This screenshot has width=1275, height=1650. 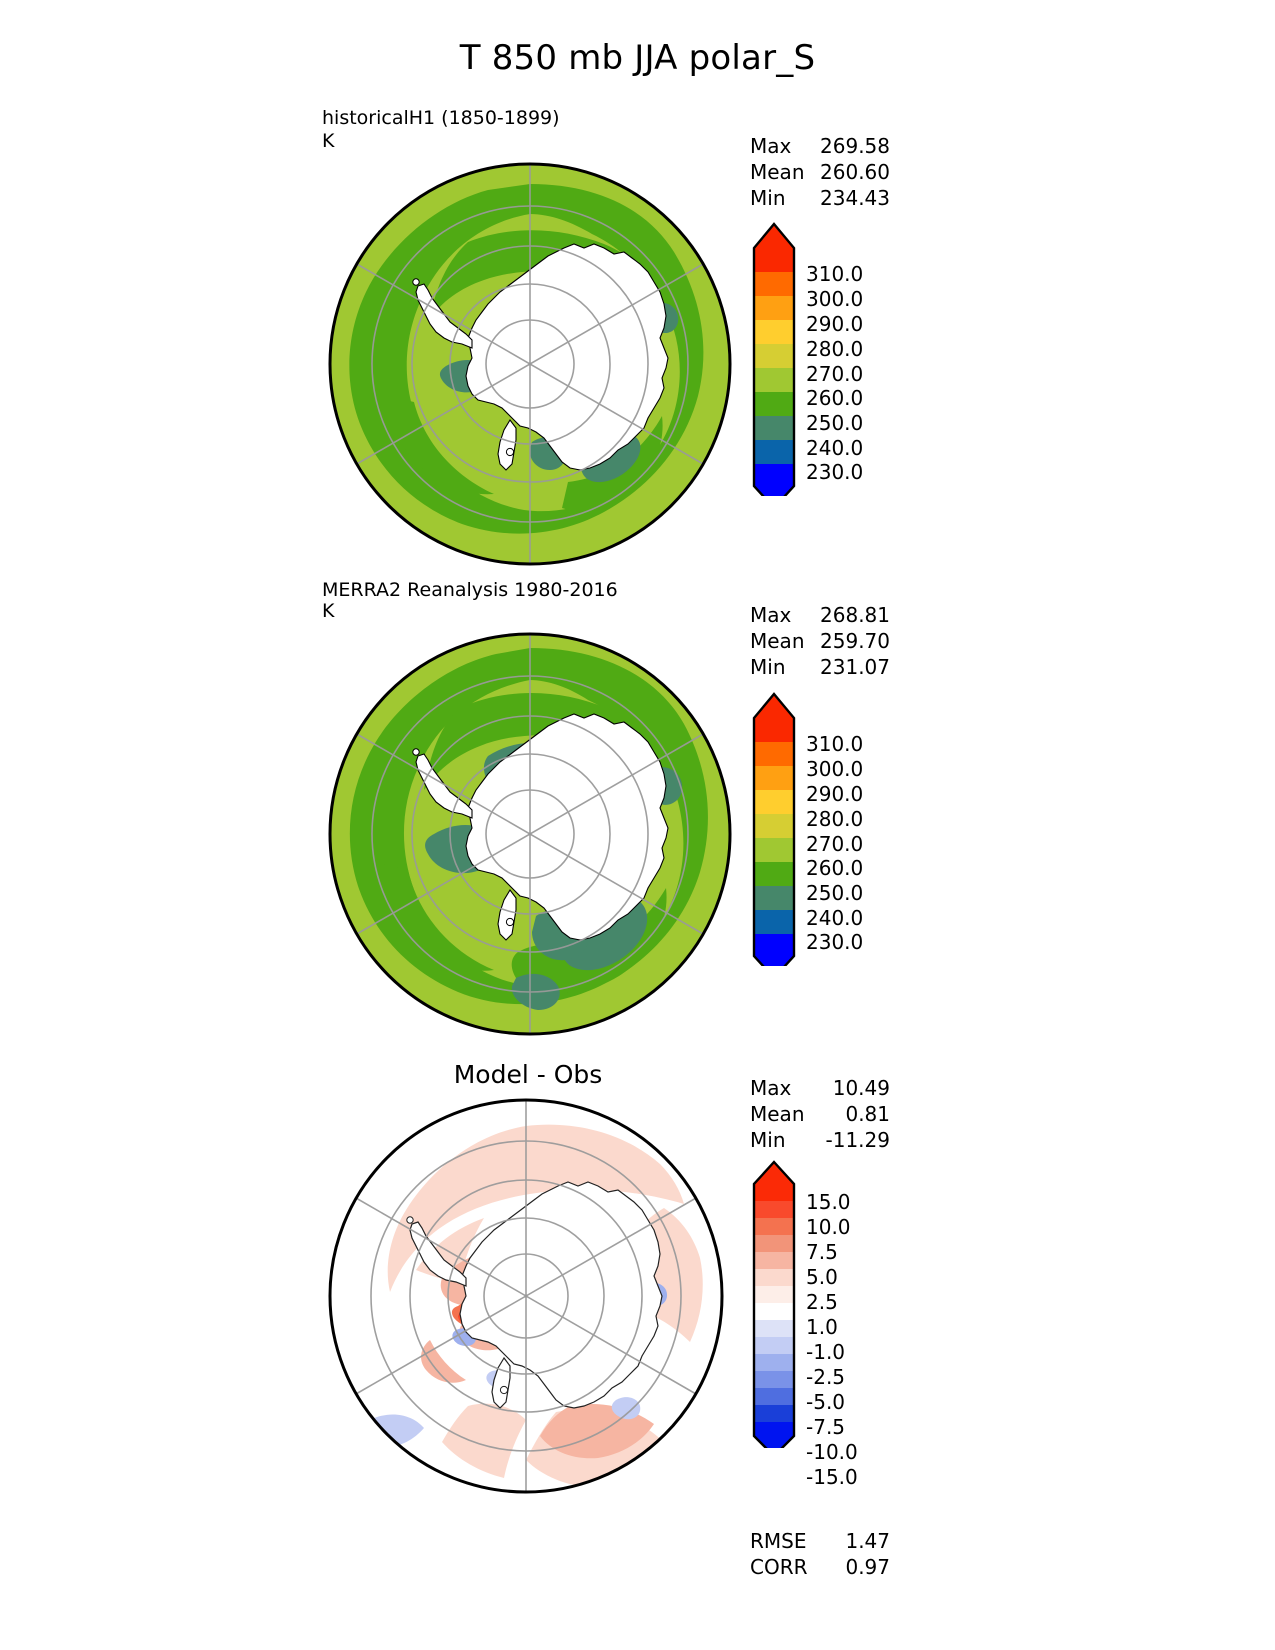 I want to click on panel-model-units: K, so click(x=328, y=141).